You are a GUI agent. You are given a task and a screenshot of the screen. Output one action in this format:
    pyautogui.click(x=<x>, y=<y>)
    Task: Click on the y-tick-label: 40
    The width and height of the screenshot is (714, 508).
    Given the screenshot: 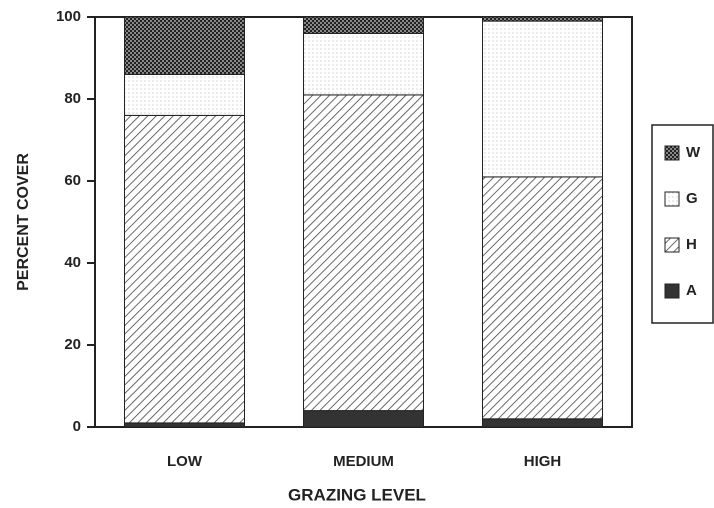 What is the action you would take?
    pyautogui.click(x=72, y=262)
    